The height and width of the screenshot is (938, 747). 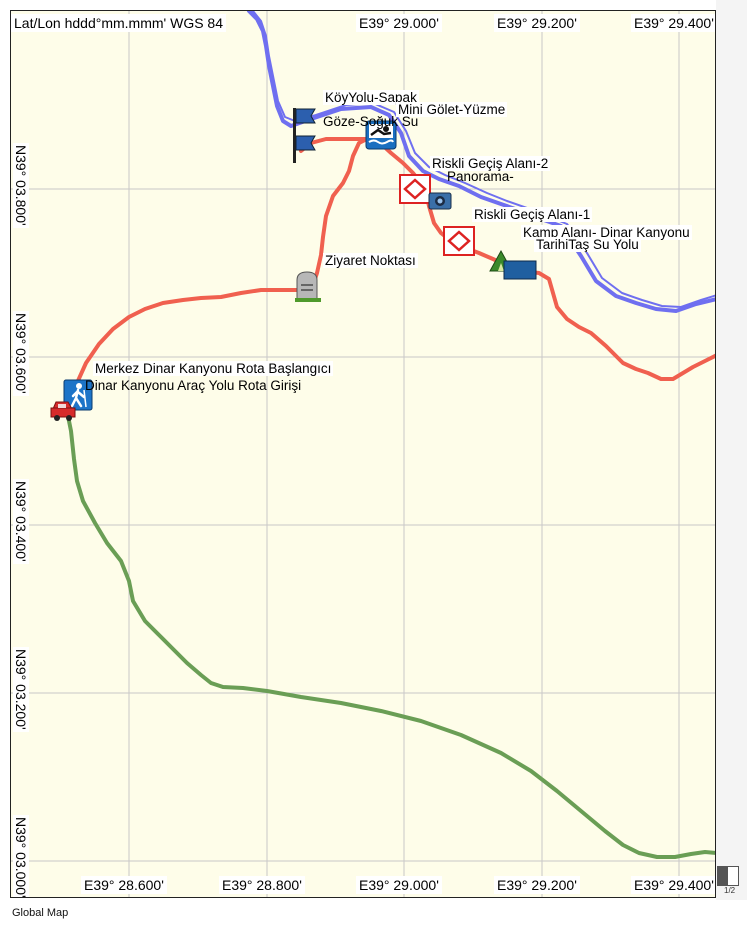 What do you see at coordinates (213, 368) in the screenshot?
I see `poi-label: Merkez Dinar Kanyonu Rota Başlangıcı` at bounding box center [213, 368].